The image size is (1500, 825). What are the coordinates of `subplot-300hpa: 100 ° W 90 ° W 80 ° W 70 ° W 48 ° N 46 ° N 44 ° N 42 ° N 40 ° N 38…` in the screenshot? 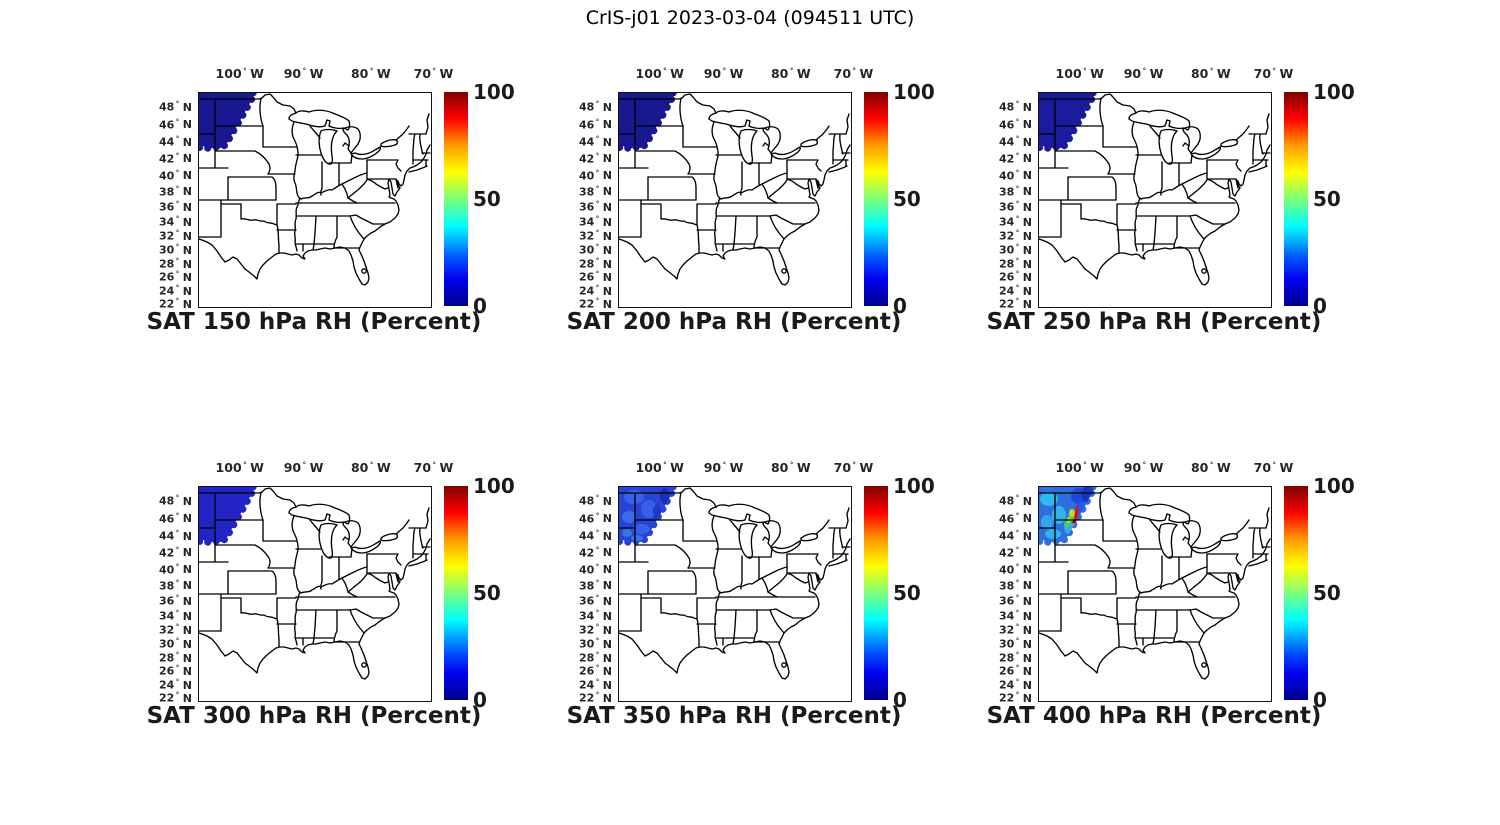 It's located at (320, 594).